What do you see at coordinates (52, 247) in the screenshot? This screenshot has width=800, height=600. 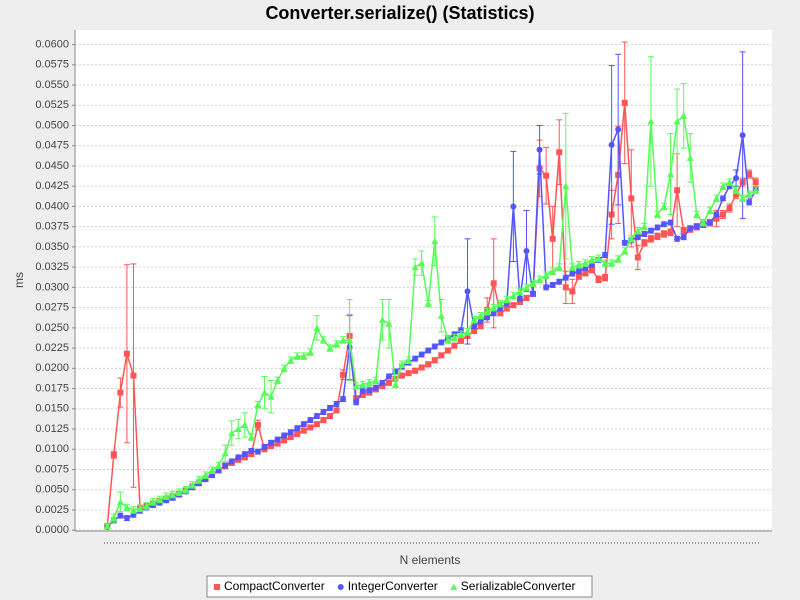 I see `y-tick-label: 0.0350` at bounding box center [52, 247].